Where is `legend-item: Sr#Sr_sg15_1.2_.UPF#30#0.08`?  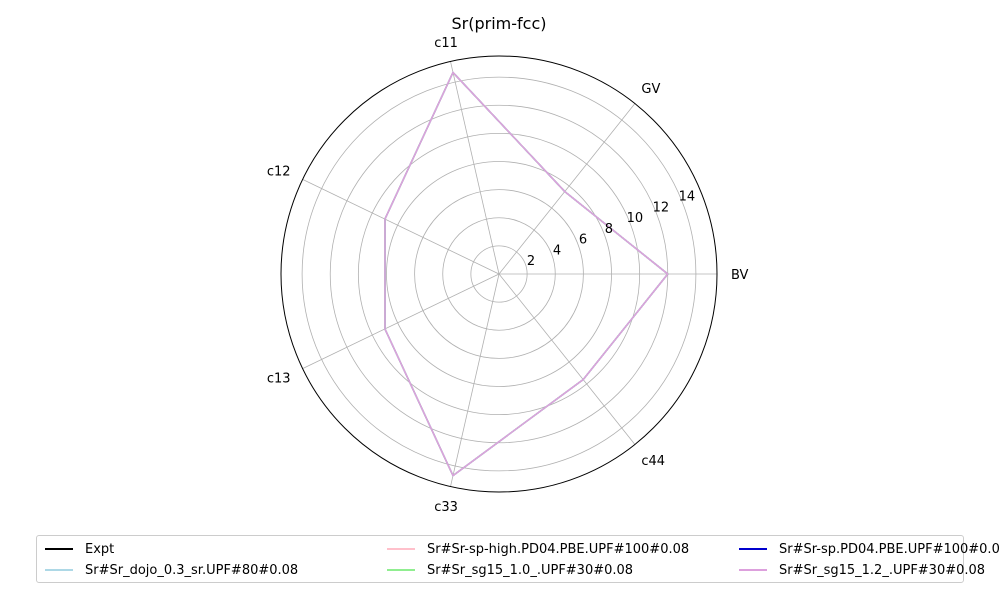 legend-item: Sr#Sr_sg15_1.2_.UPF#30#0.08 is located at coordinates (862, 570).